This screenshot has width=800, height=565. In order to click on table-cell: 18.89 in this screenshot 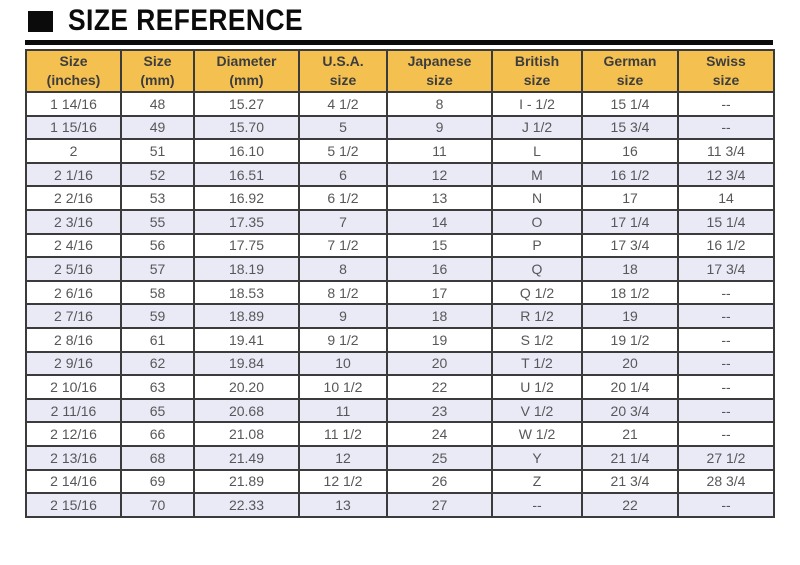, I will do `click(246, 316)`.